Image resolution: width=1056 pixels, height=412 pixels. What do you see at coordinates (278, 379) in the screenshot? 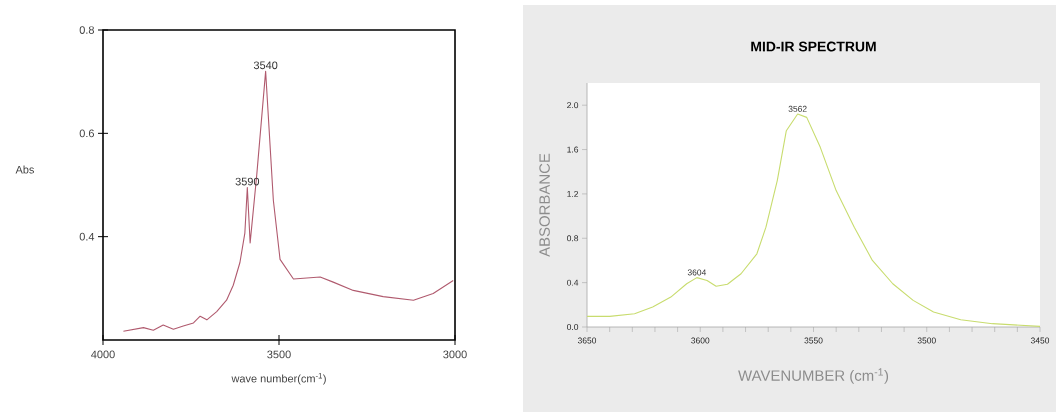
I see `x-axis-title: wave number(cm$^{-1}$)` at bounding box center [278, 379].